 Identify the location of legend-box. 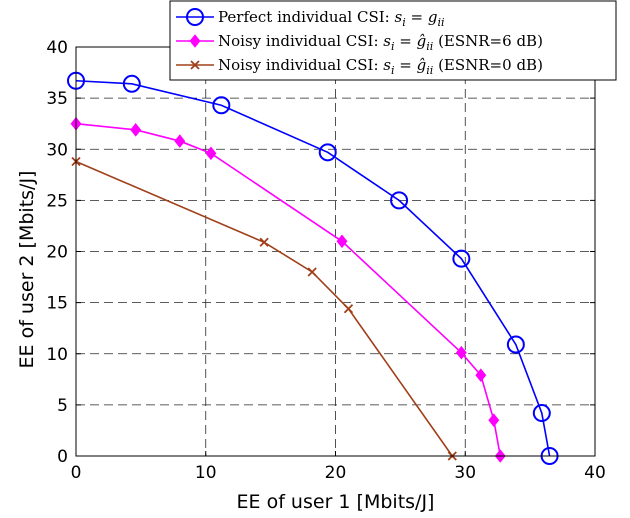
(393, 40).